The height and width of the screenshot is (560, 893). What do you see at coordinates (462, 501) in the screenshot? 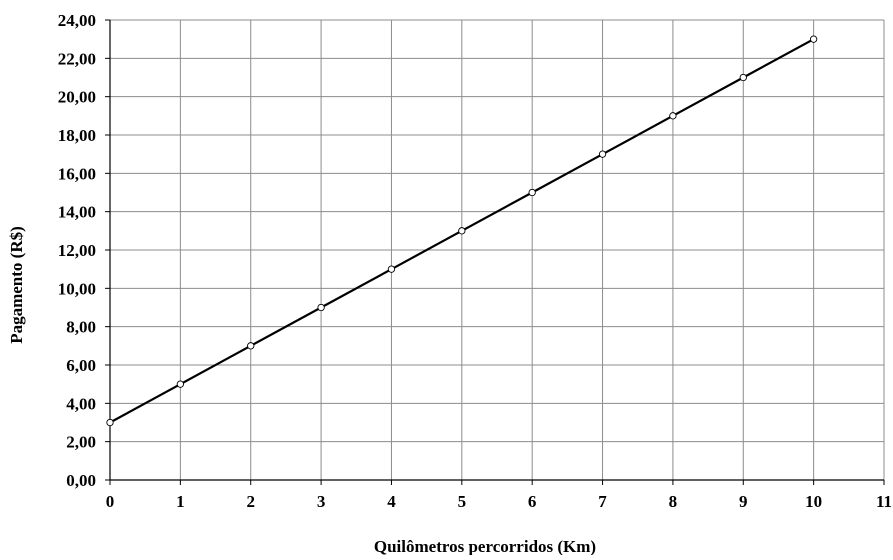
I see `x-tick-label: 5` at bounding box center [462, 501].